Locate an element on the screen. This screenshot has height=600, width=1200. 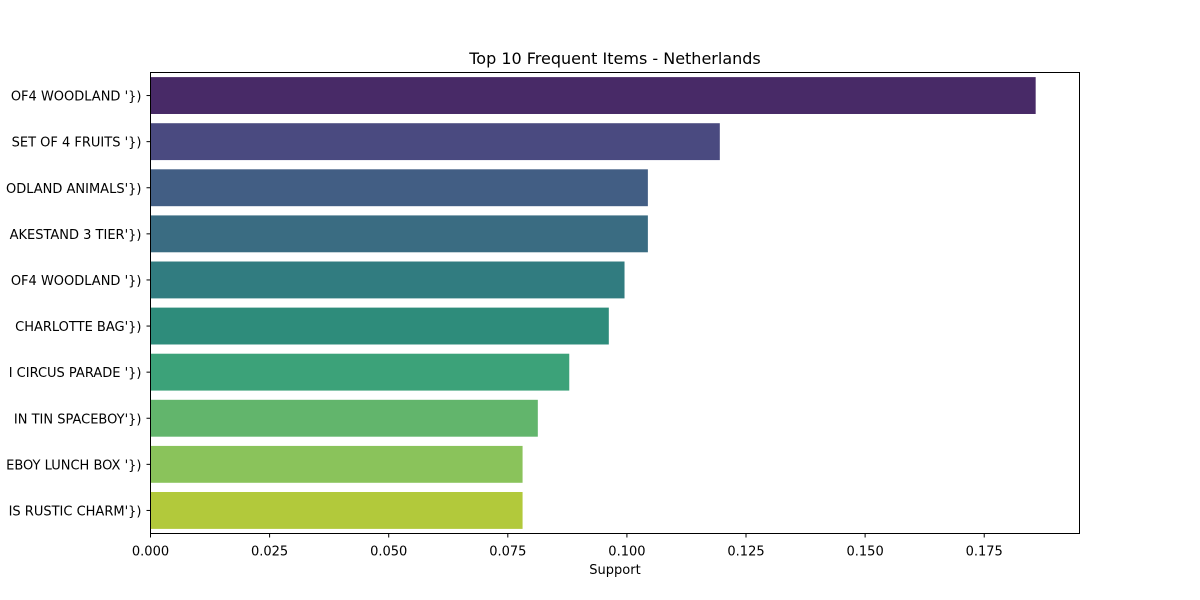
x-axis-label: Support is located at coordinates (614, 570).